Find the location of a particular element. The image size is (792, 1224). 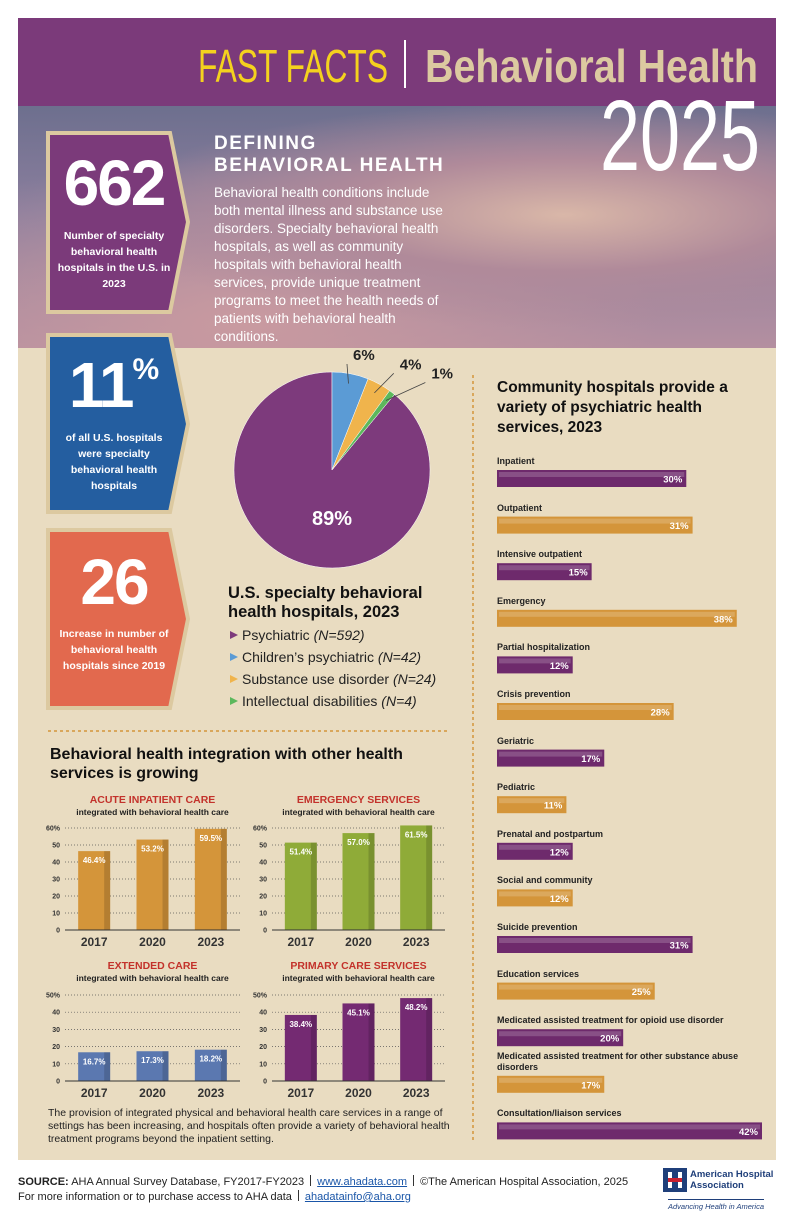

legend-note: (N=42) is located at coordinates (399, 657).